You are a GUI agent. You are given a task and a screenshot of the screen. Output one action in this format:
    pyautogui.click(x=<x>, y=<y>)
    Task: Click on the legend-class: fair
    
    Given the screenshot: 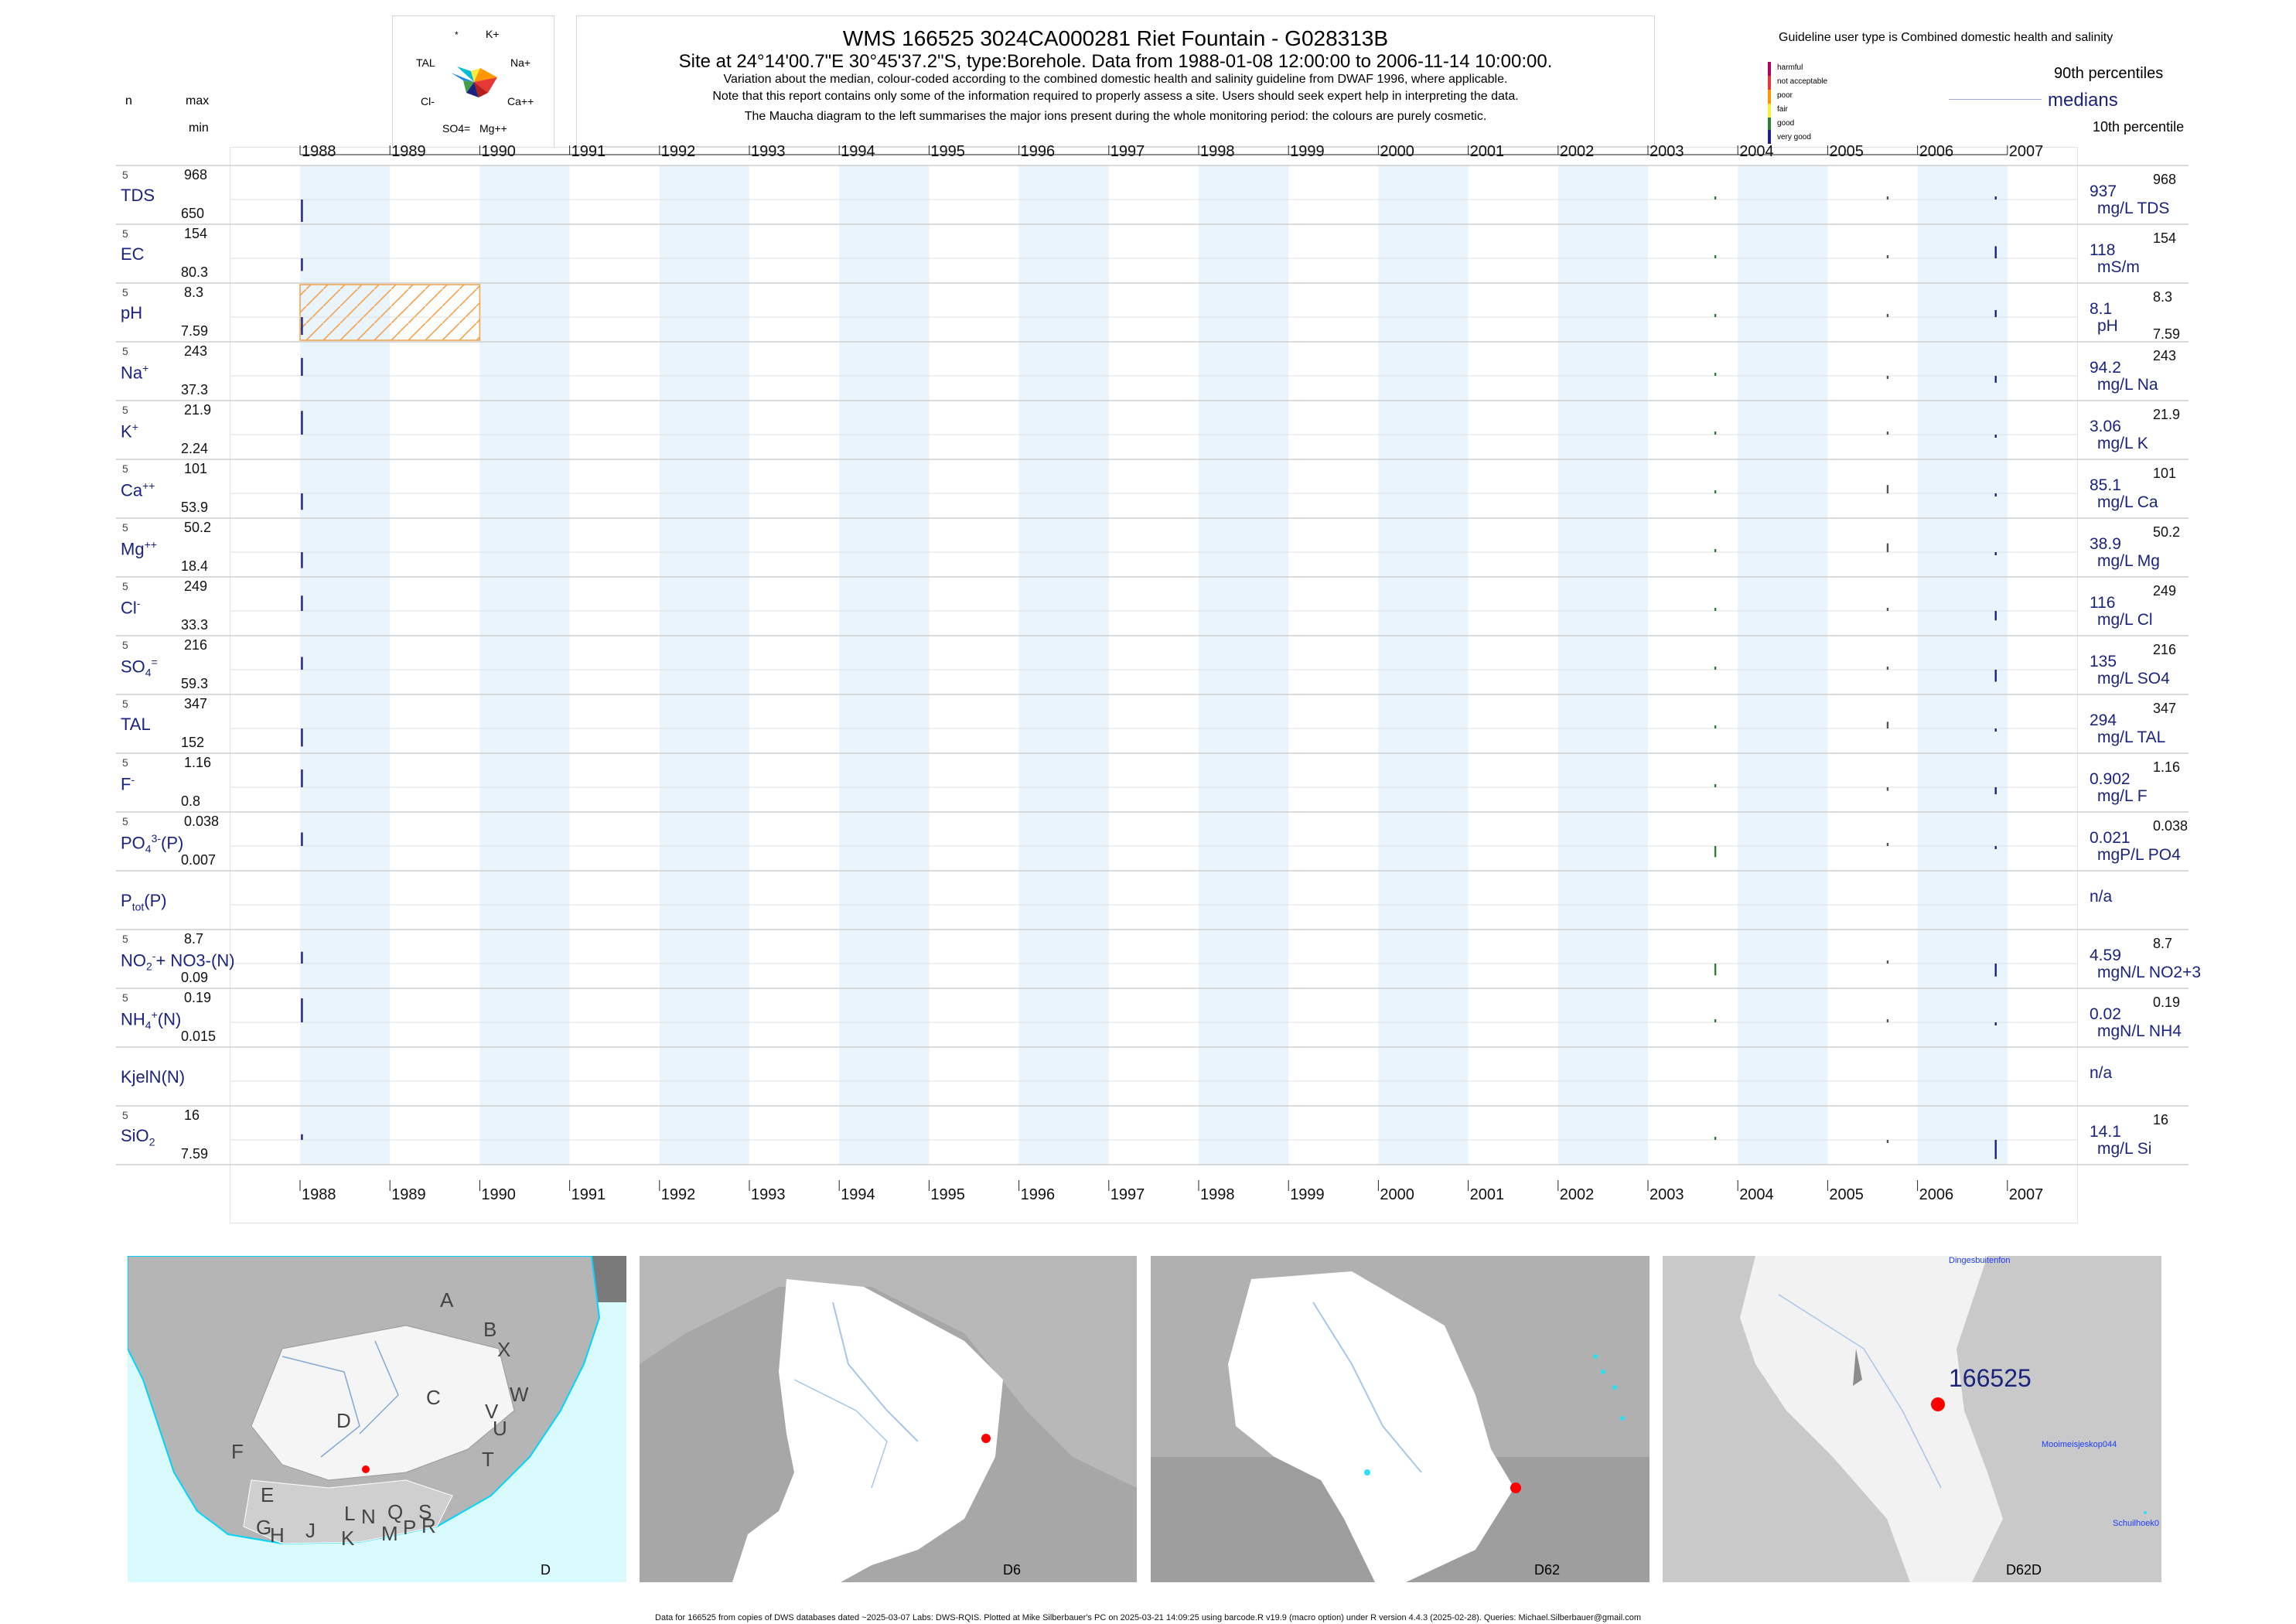 What is the action you would take?
    pyautogui.click(x=1782, y=109)
    